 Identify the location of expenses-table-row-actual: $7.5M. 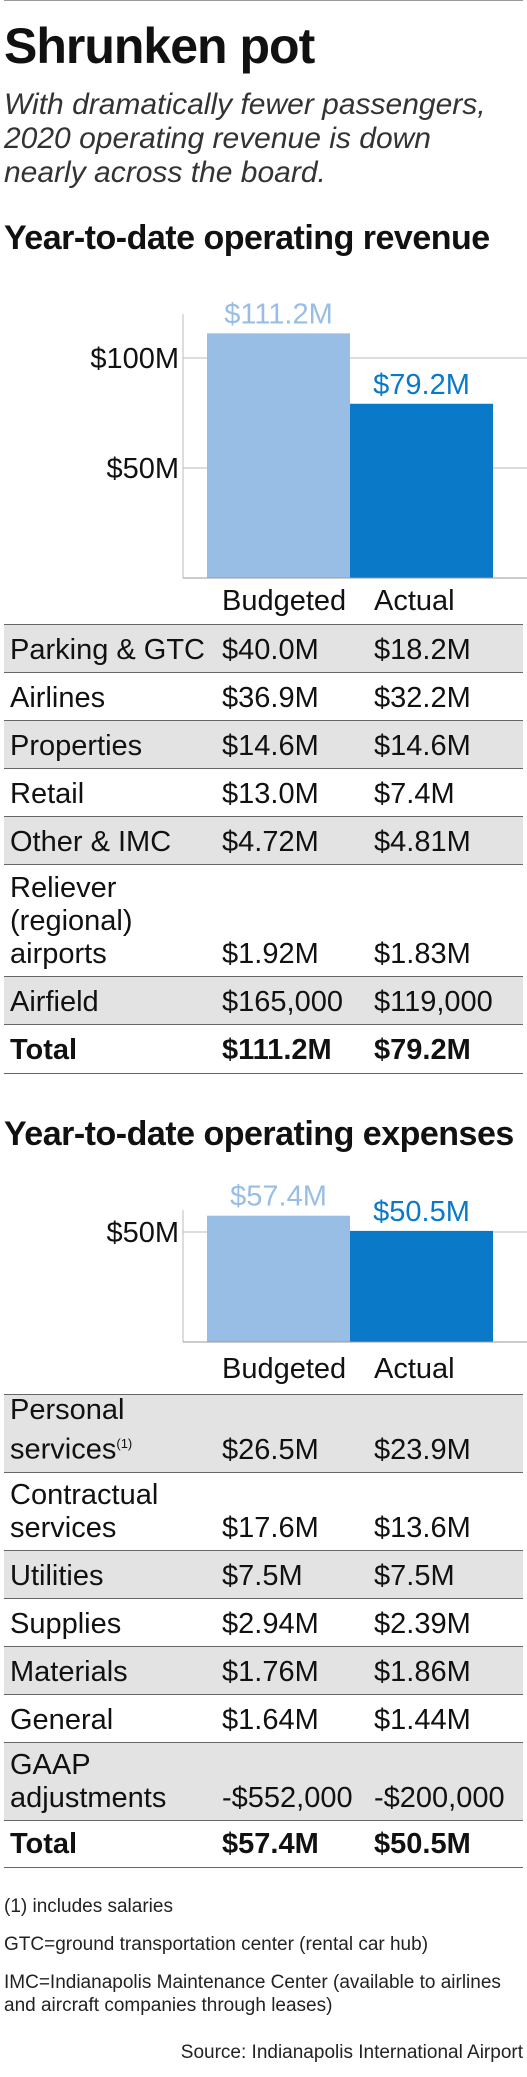
(414, 1576).